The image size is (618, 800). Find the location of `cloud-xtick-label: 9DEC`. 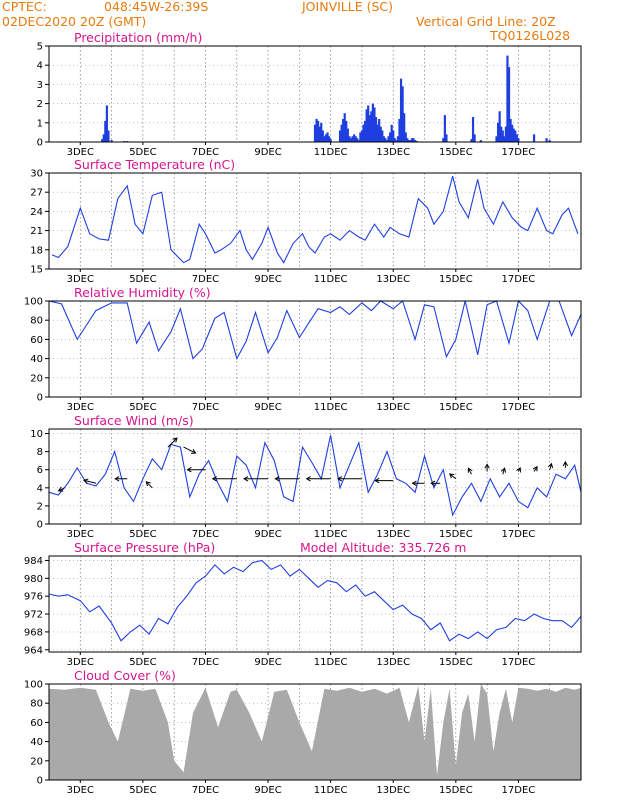

cloud-xtick-label: 9DEC is located at coordinates (267, 790).